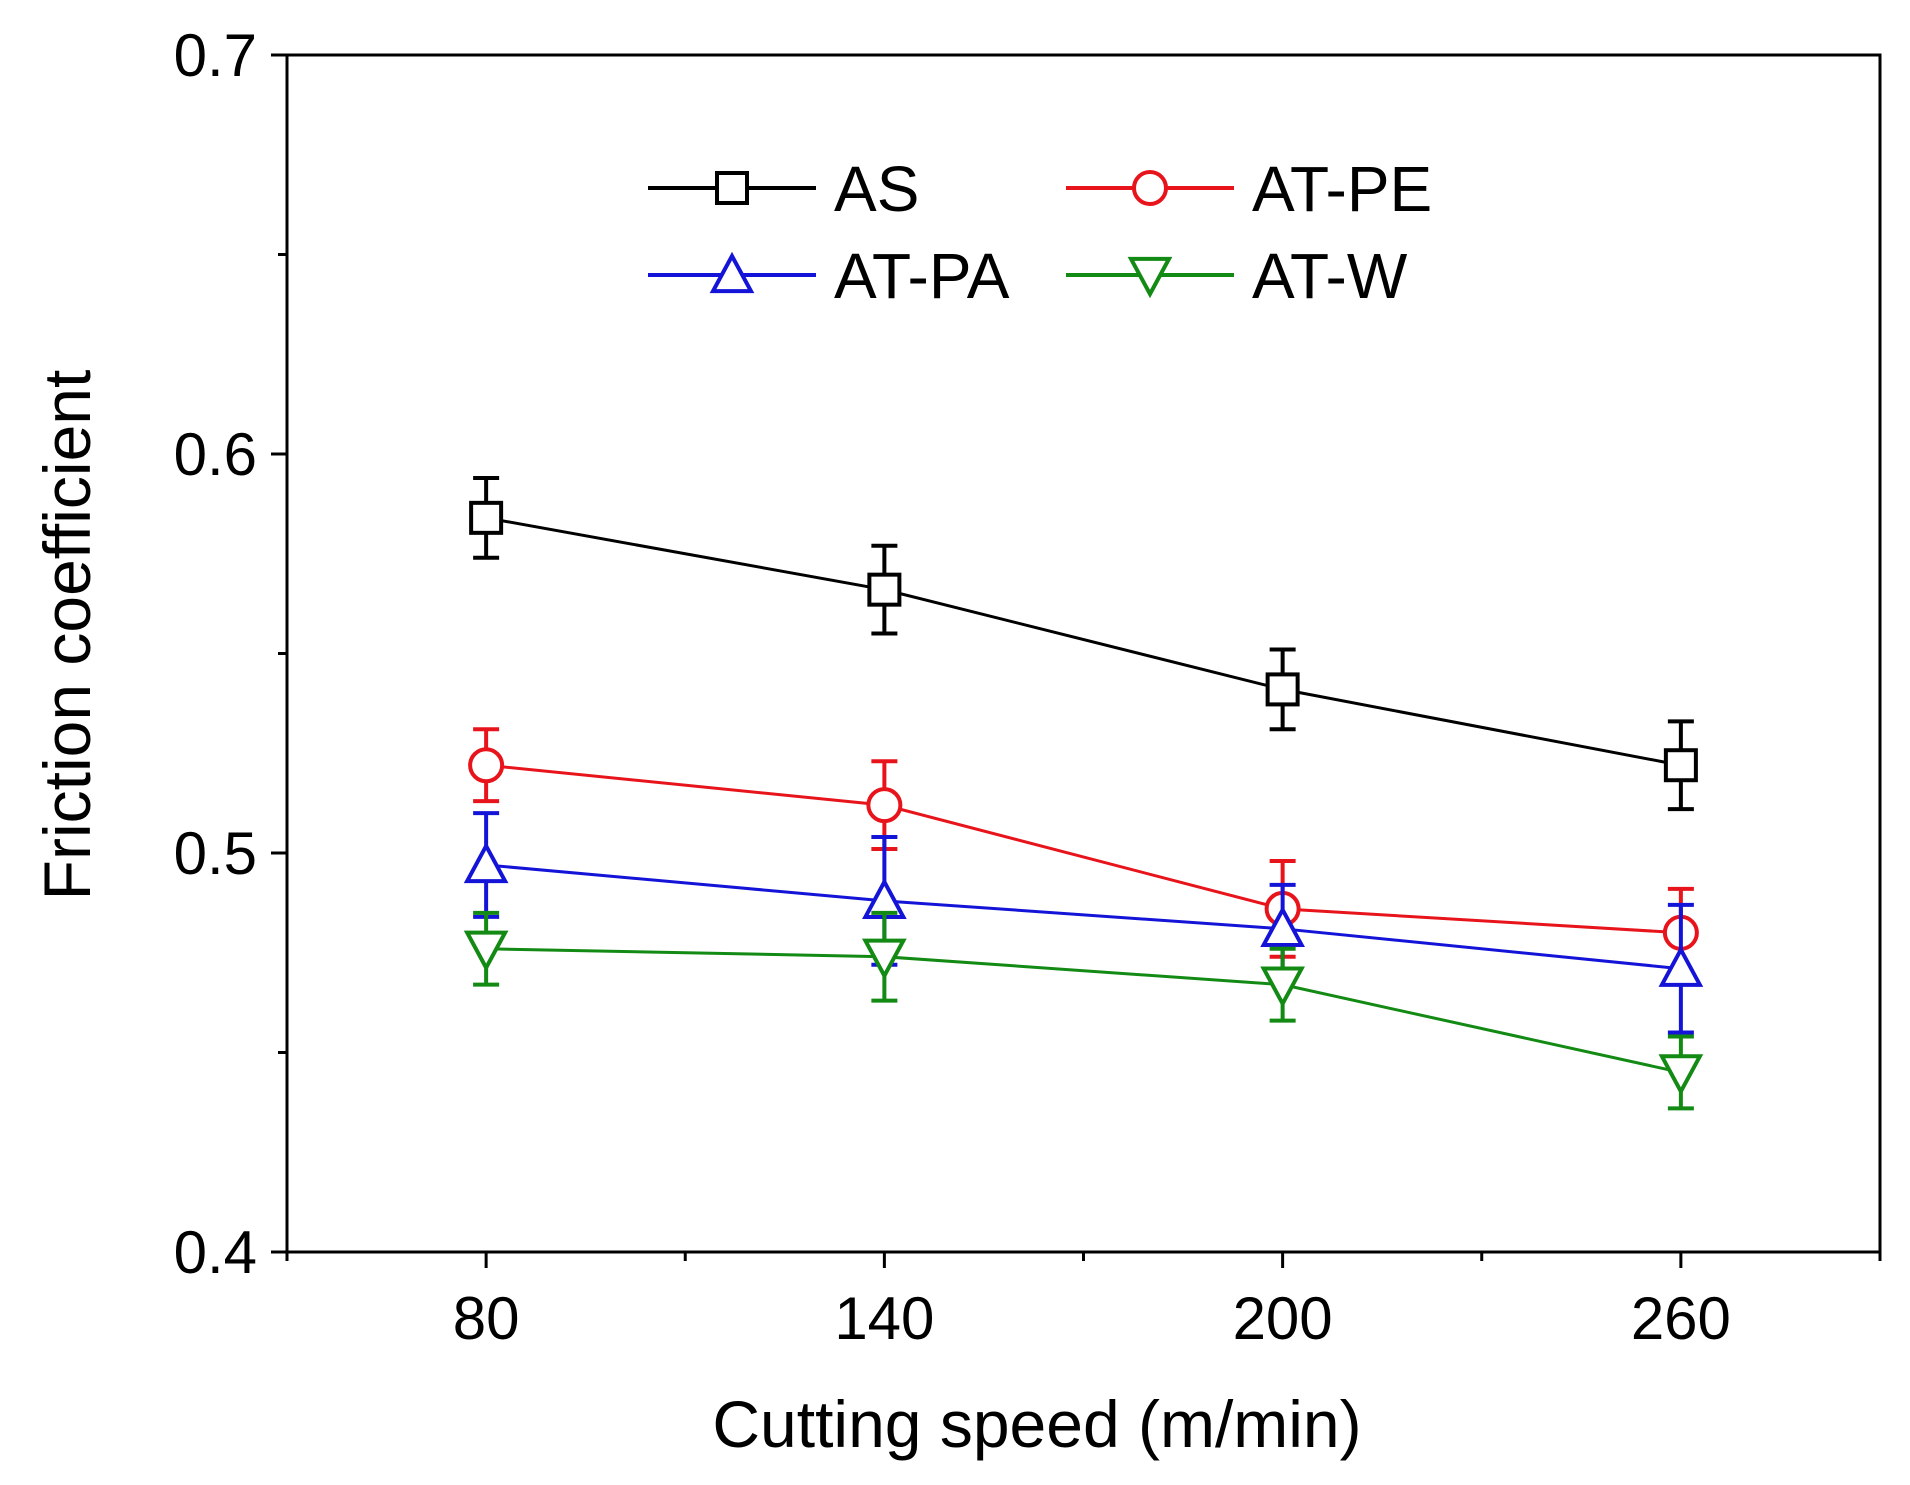  I want to click on x-tick-label: 260, so click(1681, 1318).